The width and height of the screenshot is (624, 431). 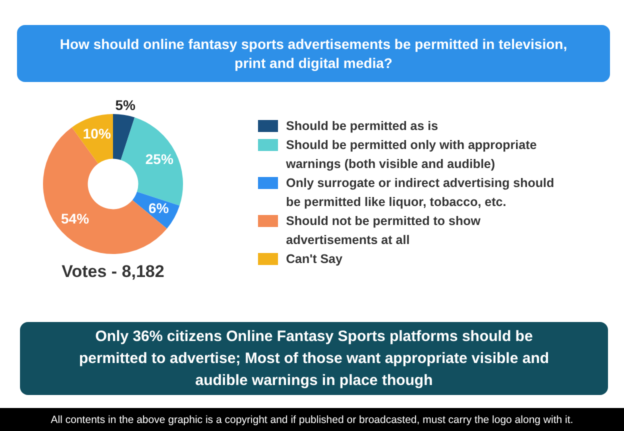 What do you see at coordinates (159, 208) in the screenshot?
I see `data-label: 6%` at bounding box center [159, 208].